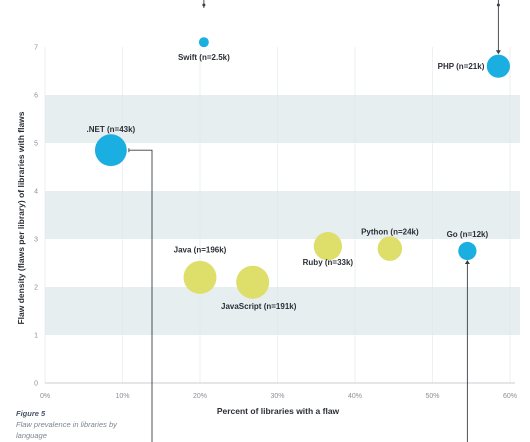 The image size is (530, 442). What do you see at coordinates (36, 216) in the screenshot?
I see `y-axis-ticks: 0 1 2 3 4 5 6 7` at bounding box center [36, 216].